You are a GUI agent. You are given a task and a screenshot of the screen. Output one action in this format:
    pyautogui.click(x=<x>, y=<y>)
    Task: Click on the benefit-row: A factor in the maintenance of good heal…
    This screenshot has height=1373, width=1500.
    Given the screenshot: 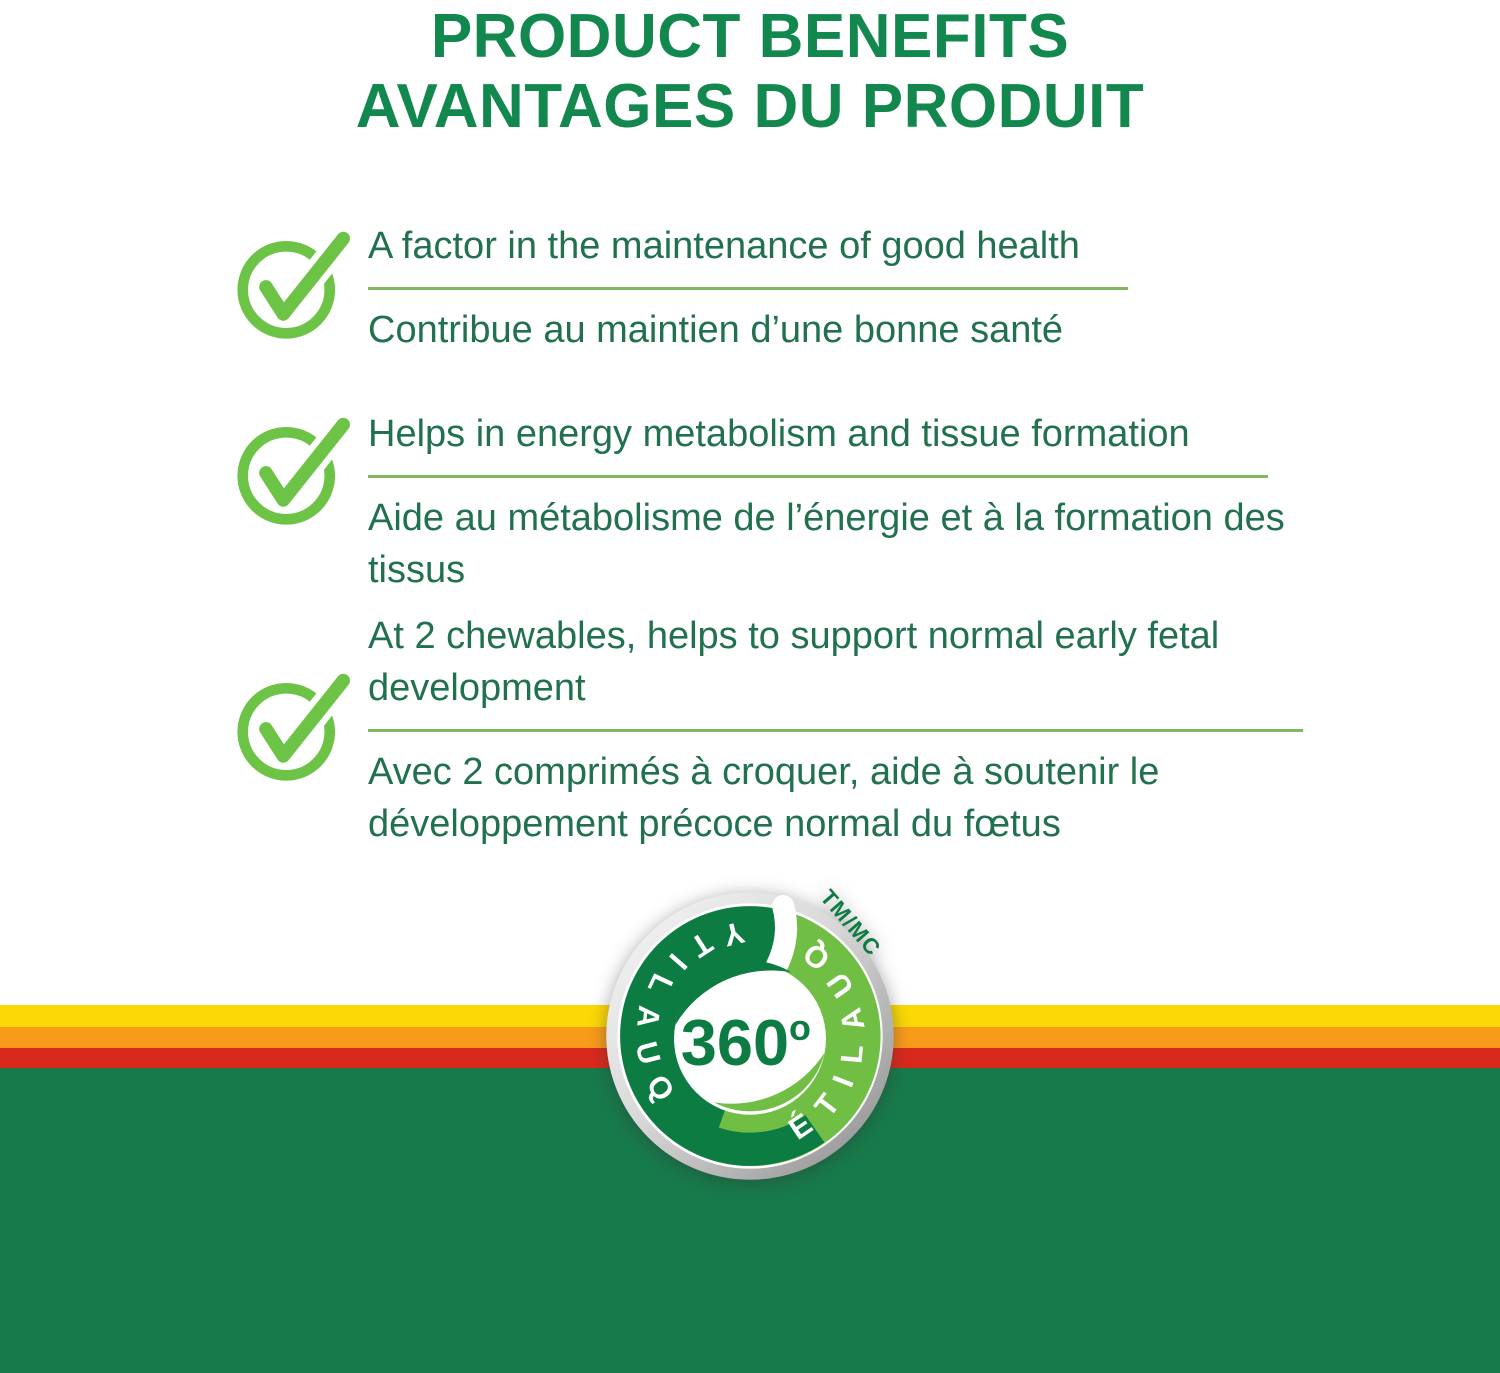 What is the action you would take?
    pyautogui.click(x=863, y=288)
    